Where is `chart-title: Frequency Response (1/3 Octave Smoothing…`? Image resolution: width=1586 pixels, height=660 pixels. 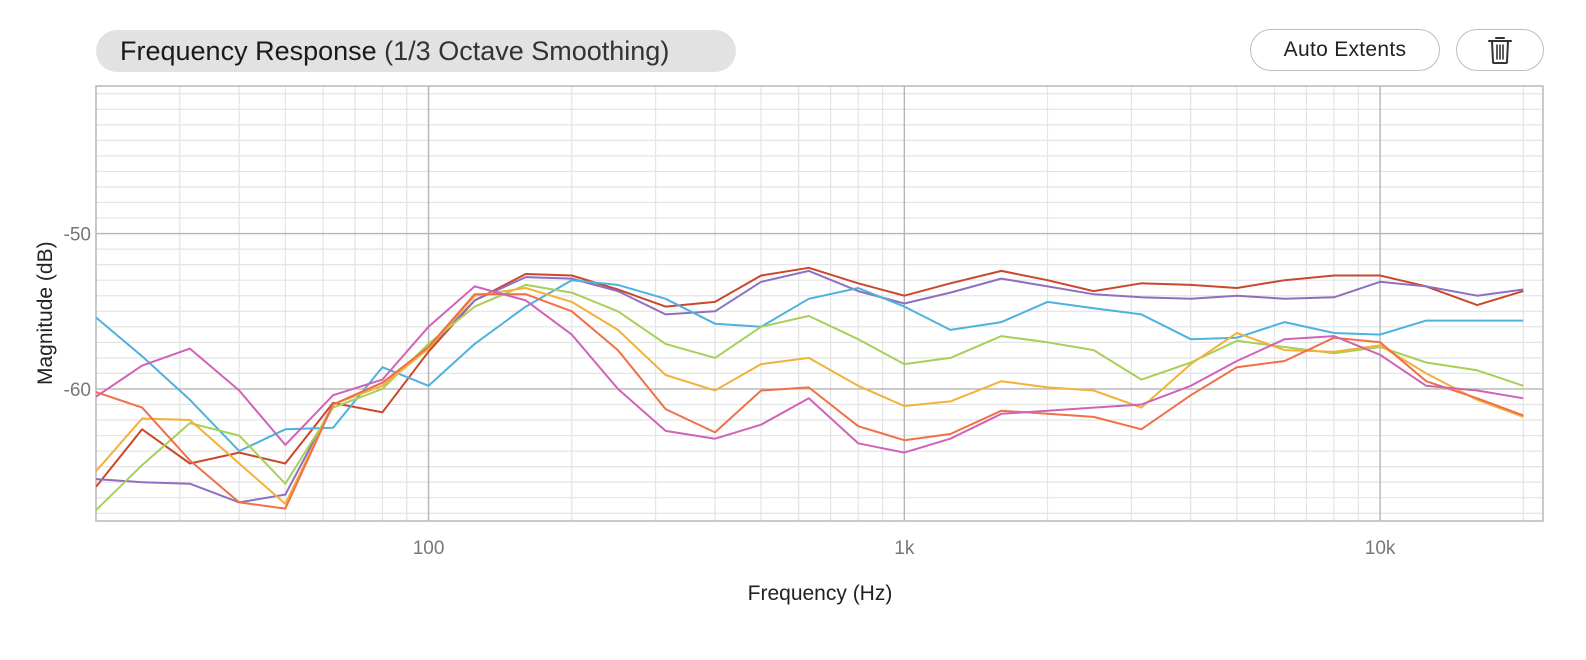 chart-title: Frequency Response (1/3 Octave Smoothing… is located at coordinates (416, 51).